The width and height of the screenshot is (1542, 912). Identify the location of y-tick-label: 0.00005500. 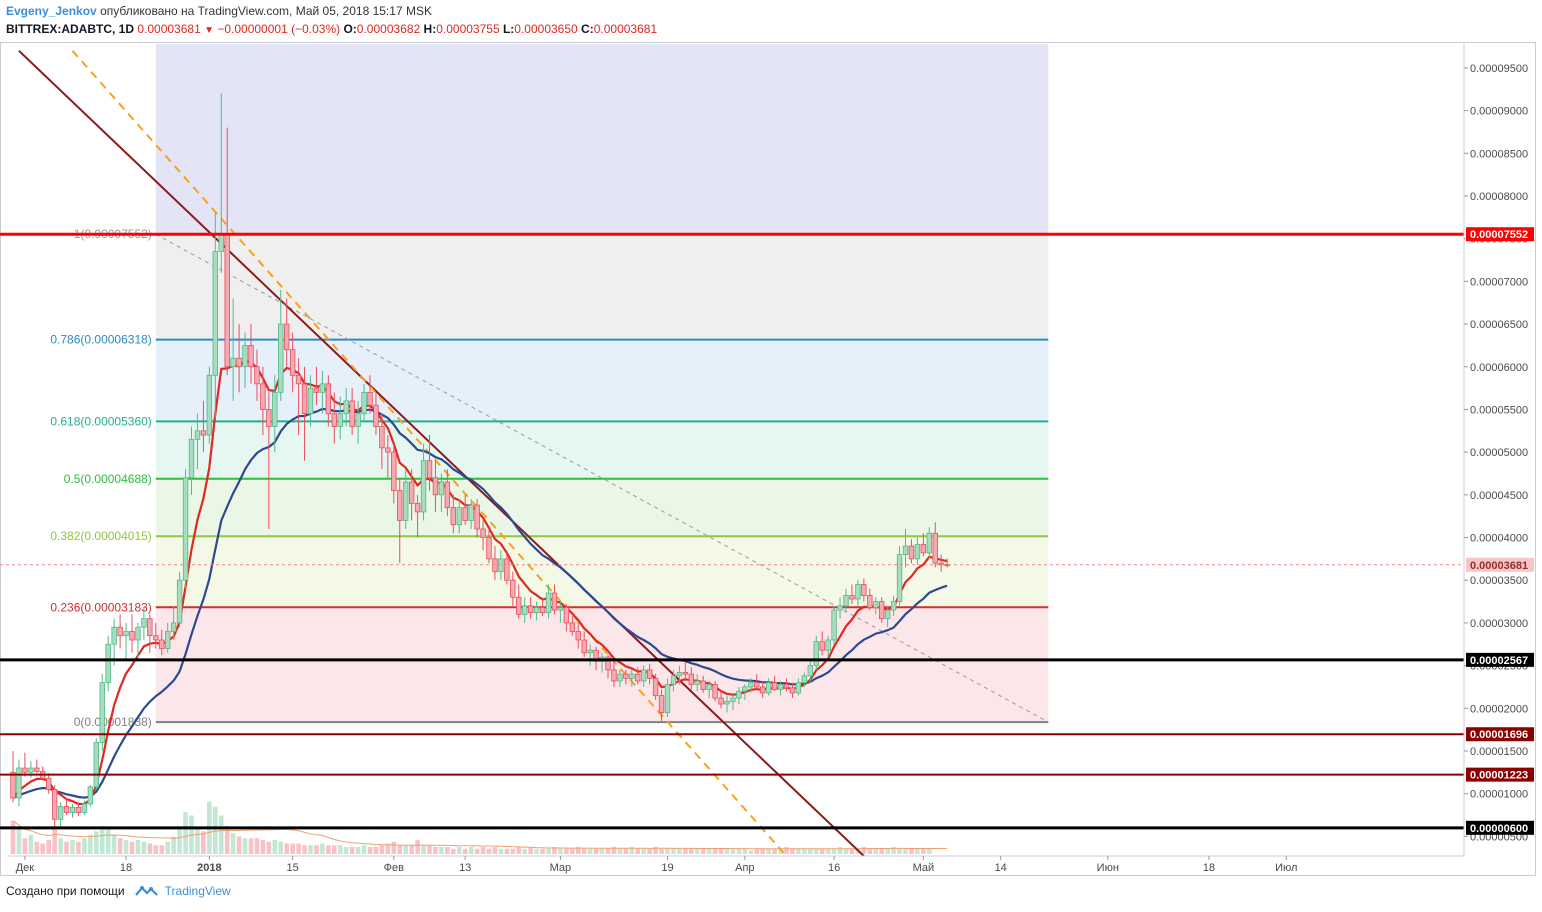
(1499, 410).